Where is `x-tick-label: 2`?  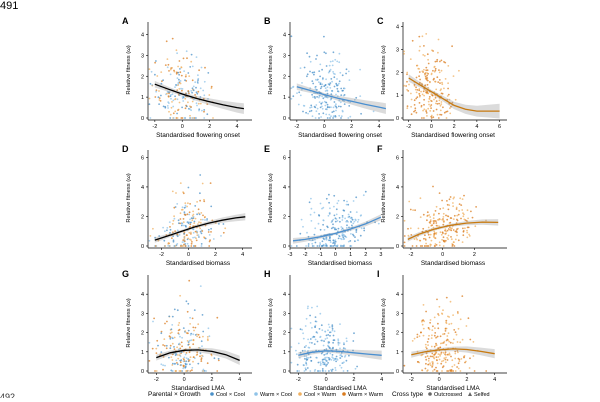 x-tick-label: 2 is located at coordinates (353, 380).